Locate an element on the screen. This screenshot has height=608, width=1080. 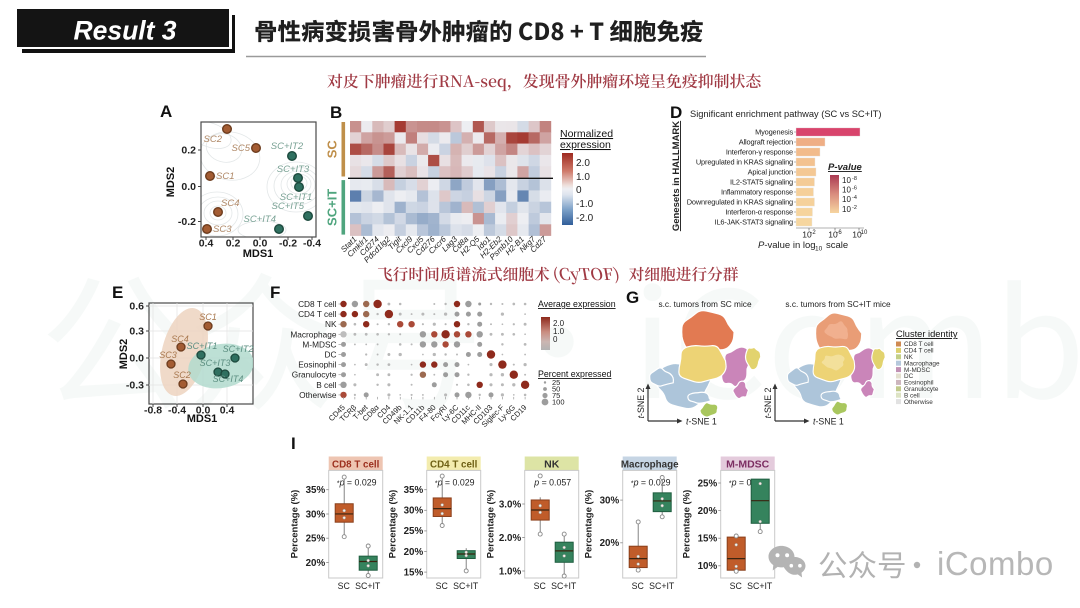
svg-text: SC+IT5 is located at coordinates (288, 206).